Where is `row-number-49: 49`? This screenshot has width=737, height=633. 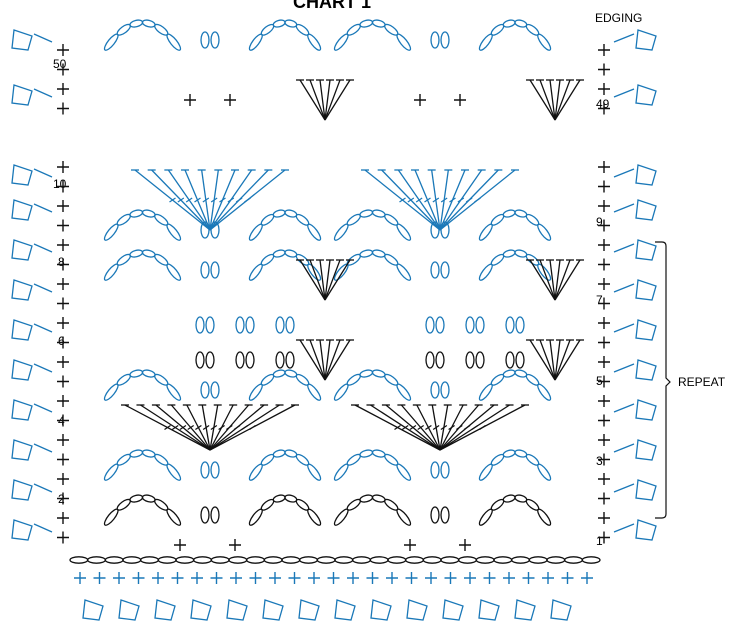
row-number-49: 49 is located at coordinates (603, 104).